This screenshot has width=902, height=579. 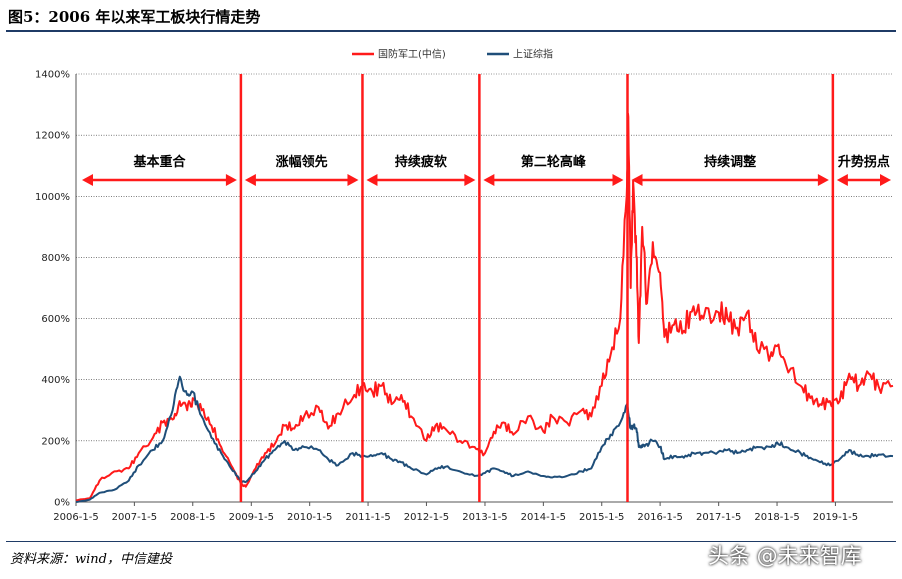 I want to click on source-note: 资料来源：wind，中信建投, so click(x=91, y=559).